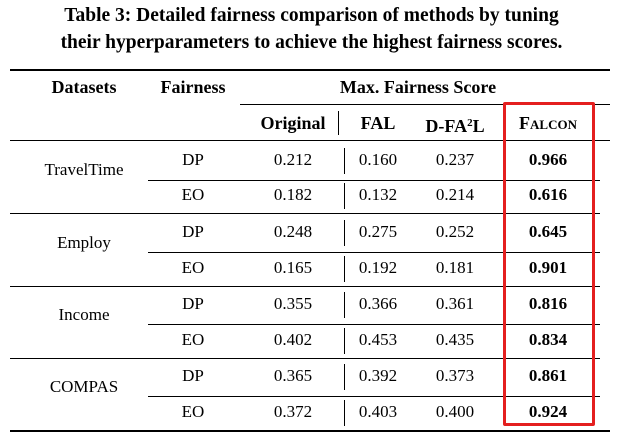 Image resolution: width=623 pixels, height=442 pixels. I want to click on dataset-label: Income, so click(84, 314).